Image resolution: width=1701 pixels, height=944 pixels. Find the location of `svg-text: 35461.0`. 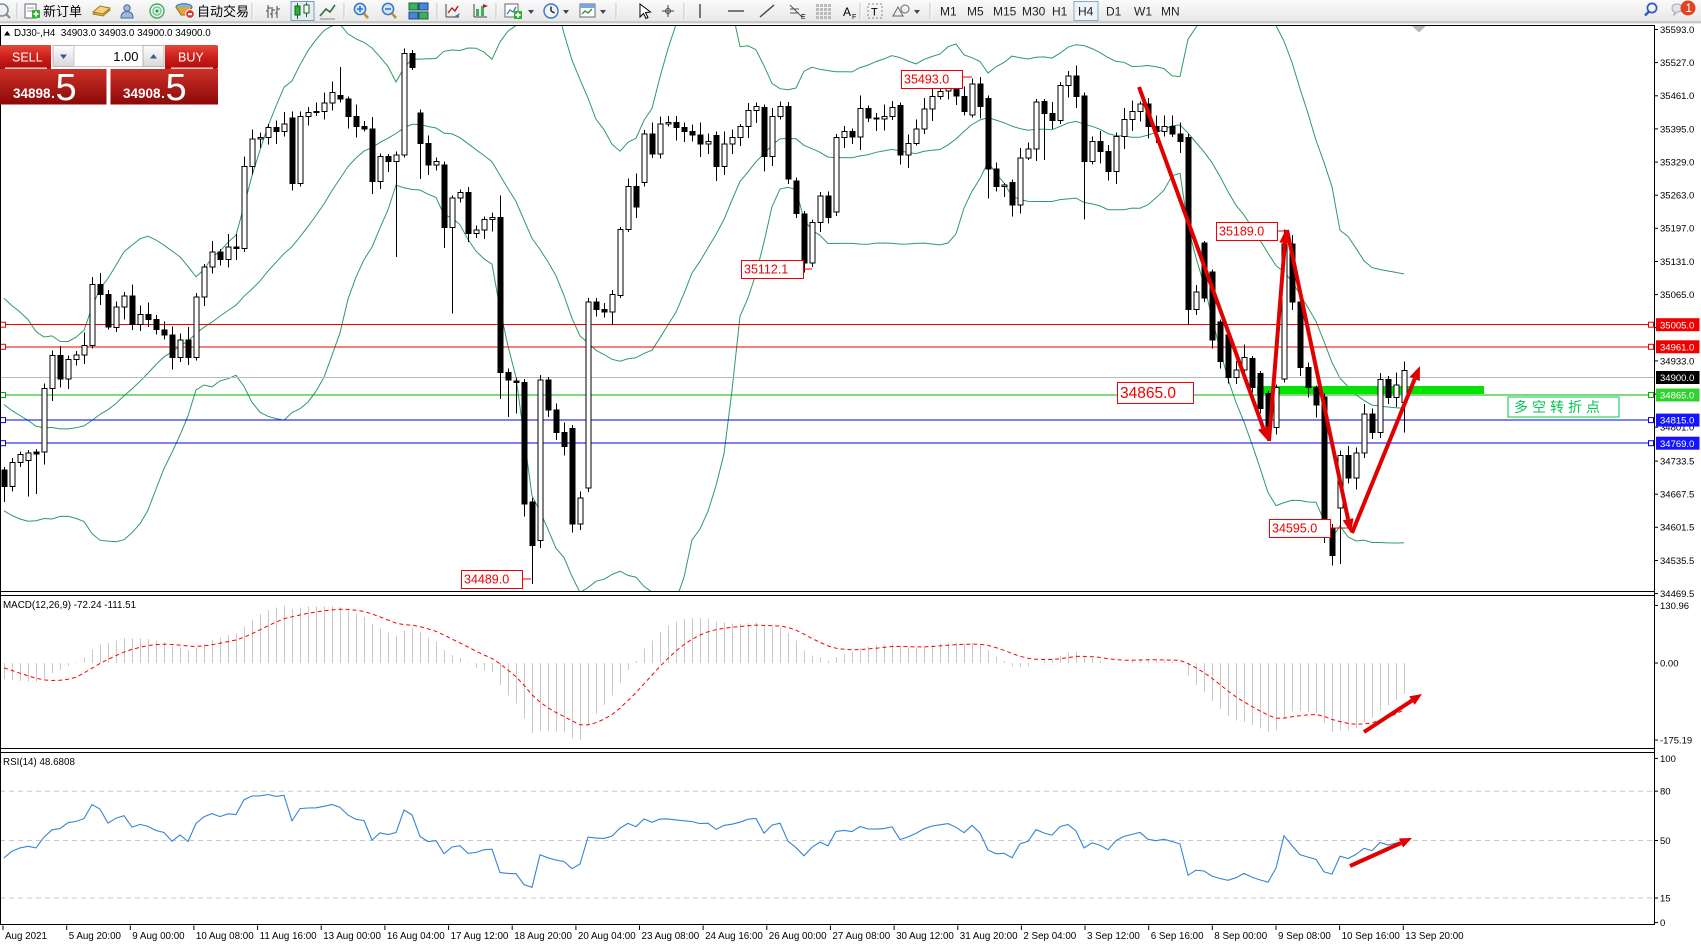

svg-text: 35461.0 is located at coordinates (1677, 96).